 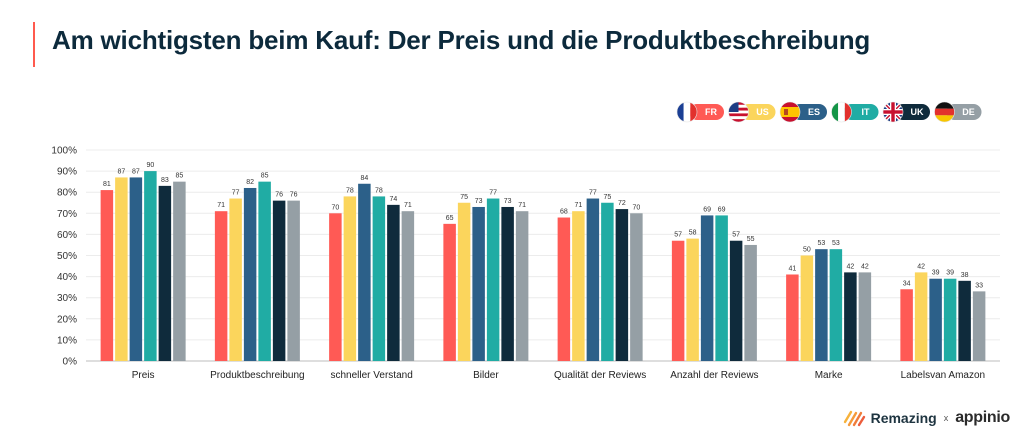 I want to click on legend: FR US ES IT UK DE, so click(x=829, y=112).